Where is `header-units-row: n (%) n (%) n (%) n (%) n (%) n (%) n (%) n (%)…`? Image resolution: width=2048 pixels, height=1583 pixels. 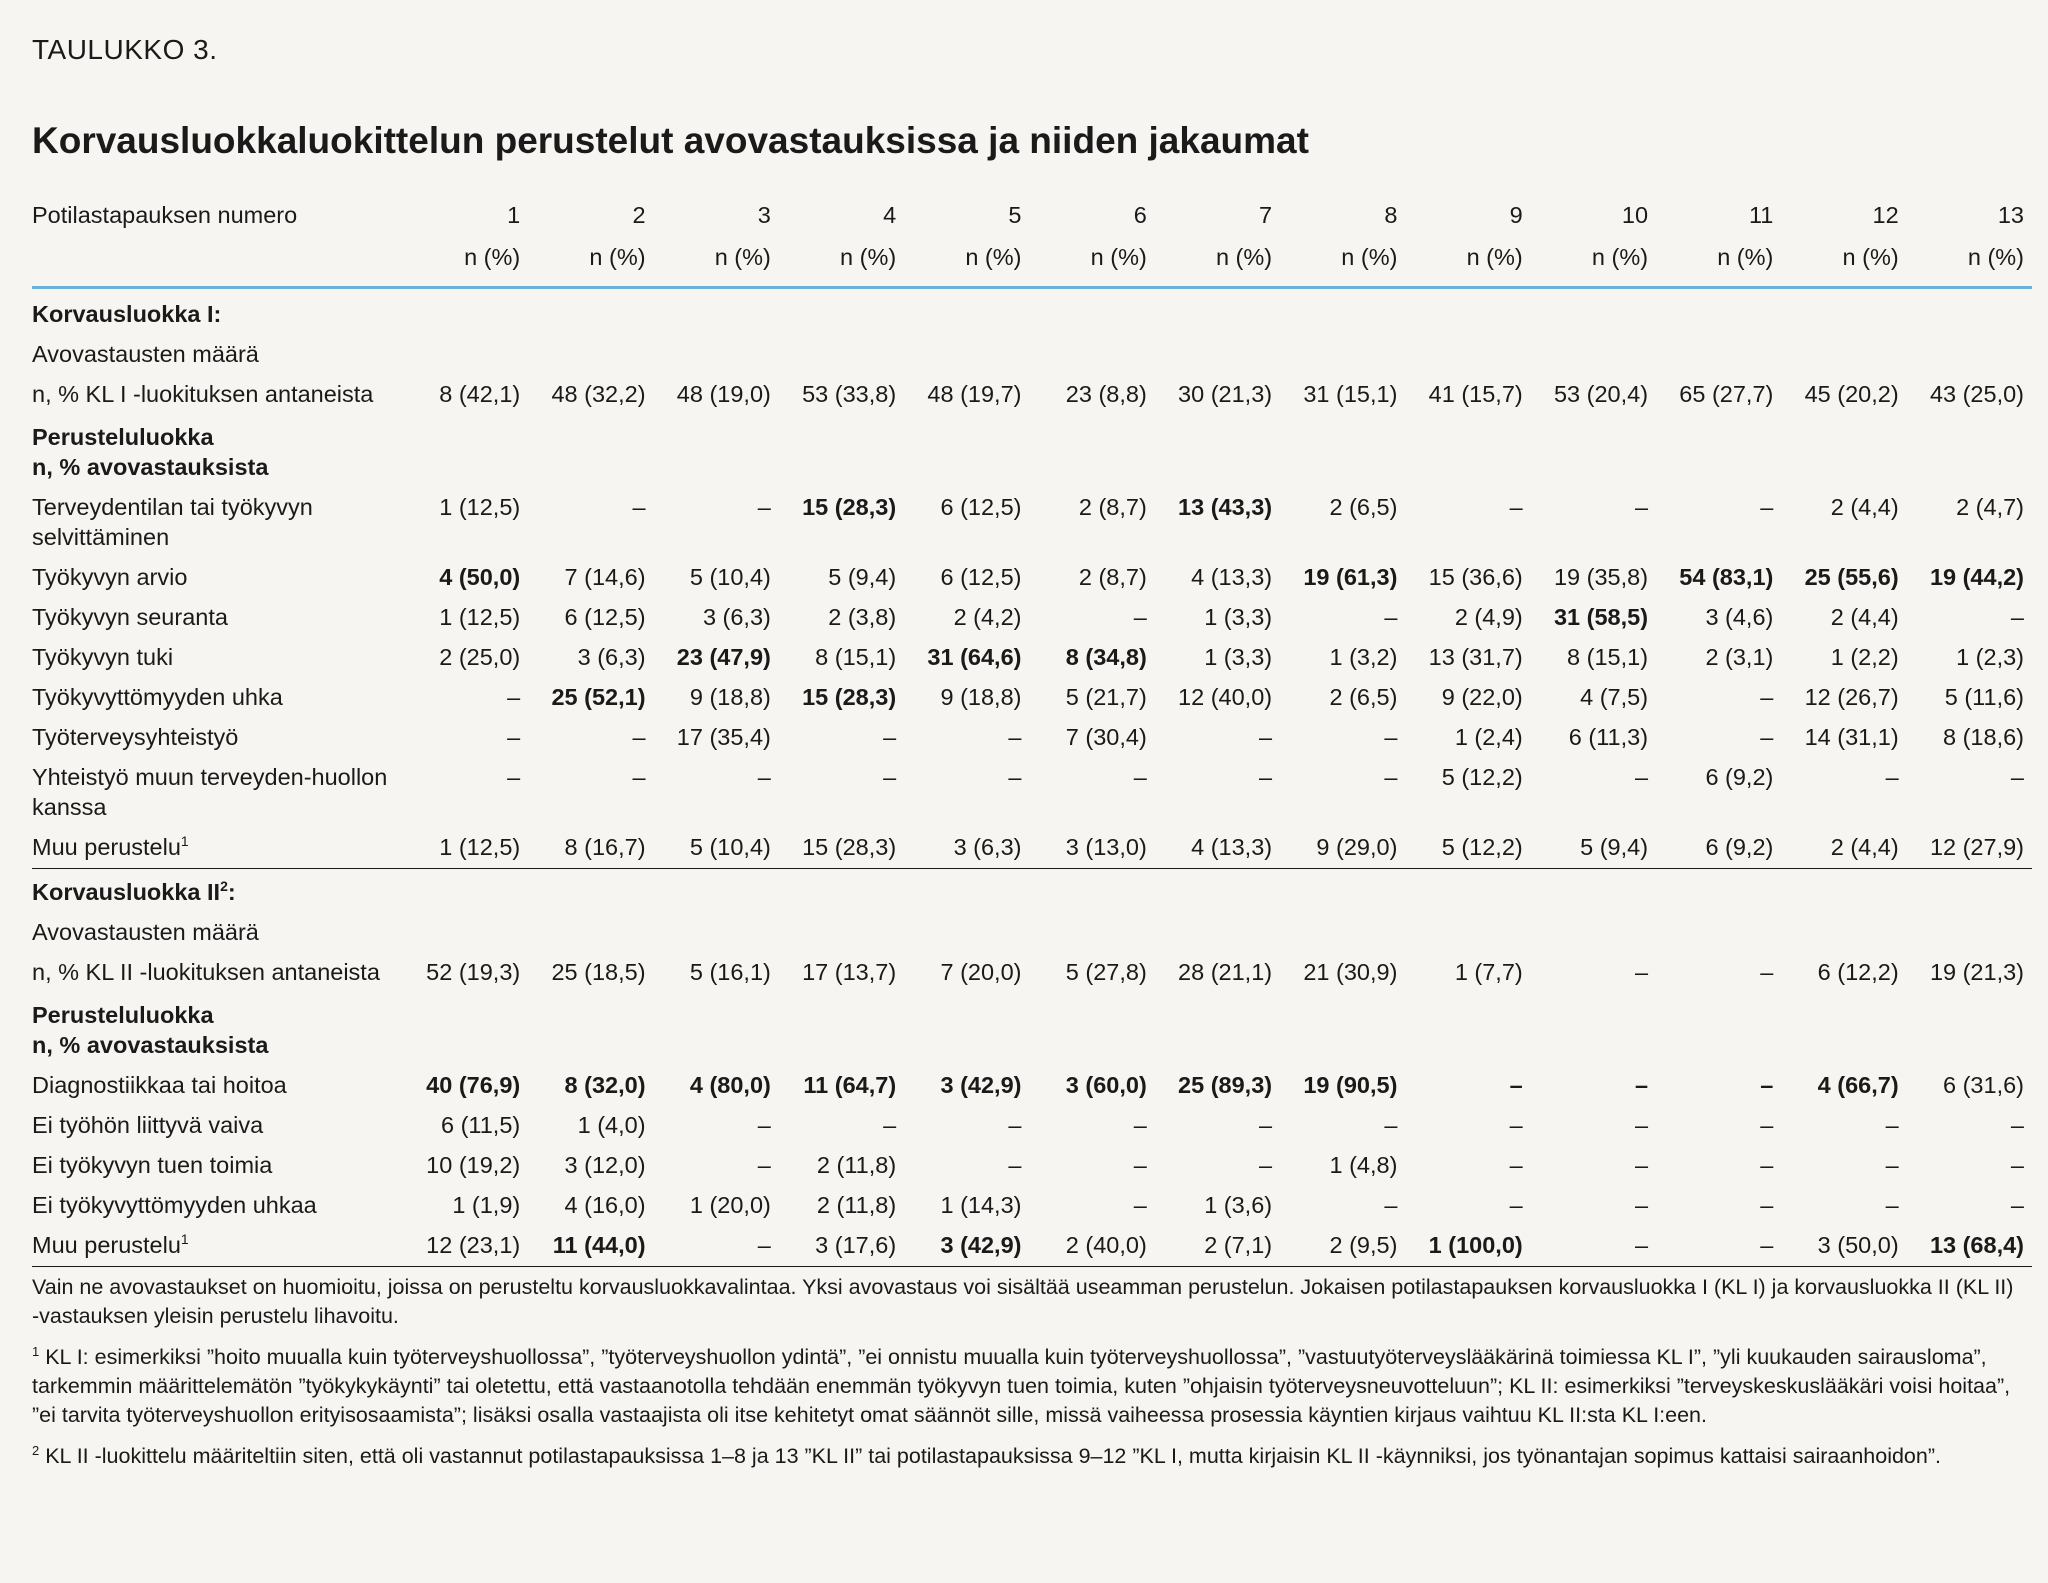
header-units-row: n (%) n (%) n (%) n (%) n (%) n (%) n (%) n (%)… is located at coordinates (1032, 262).